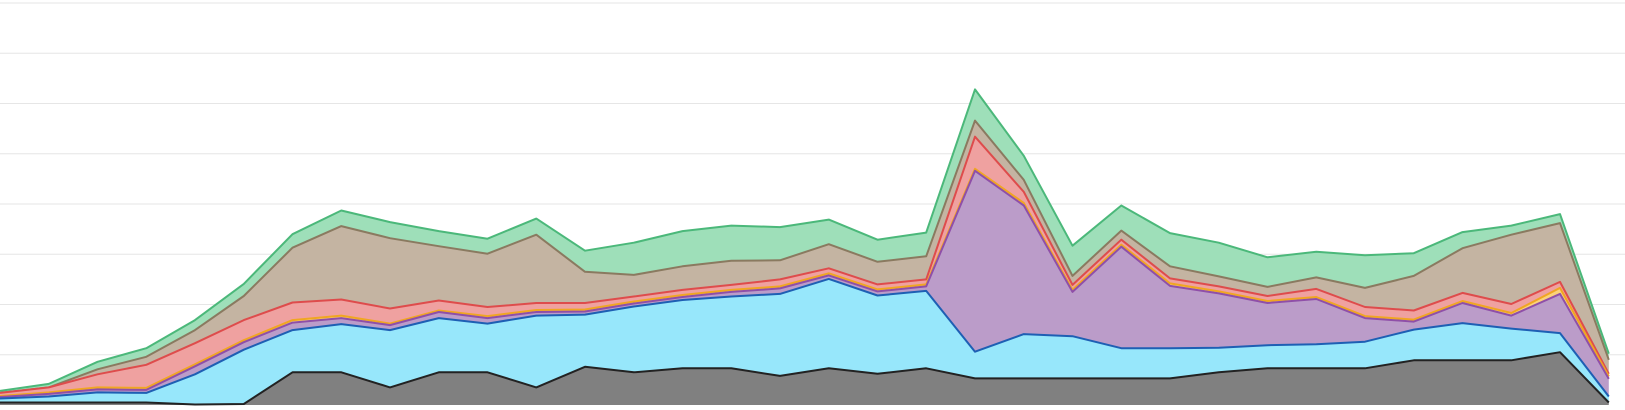  I want to click on line-gray, so click(805, 378).